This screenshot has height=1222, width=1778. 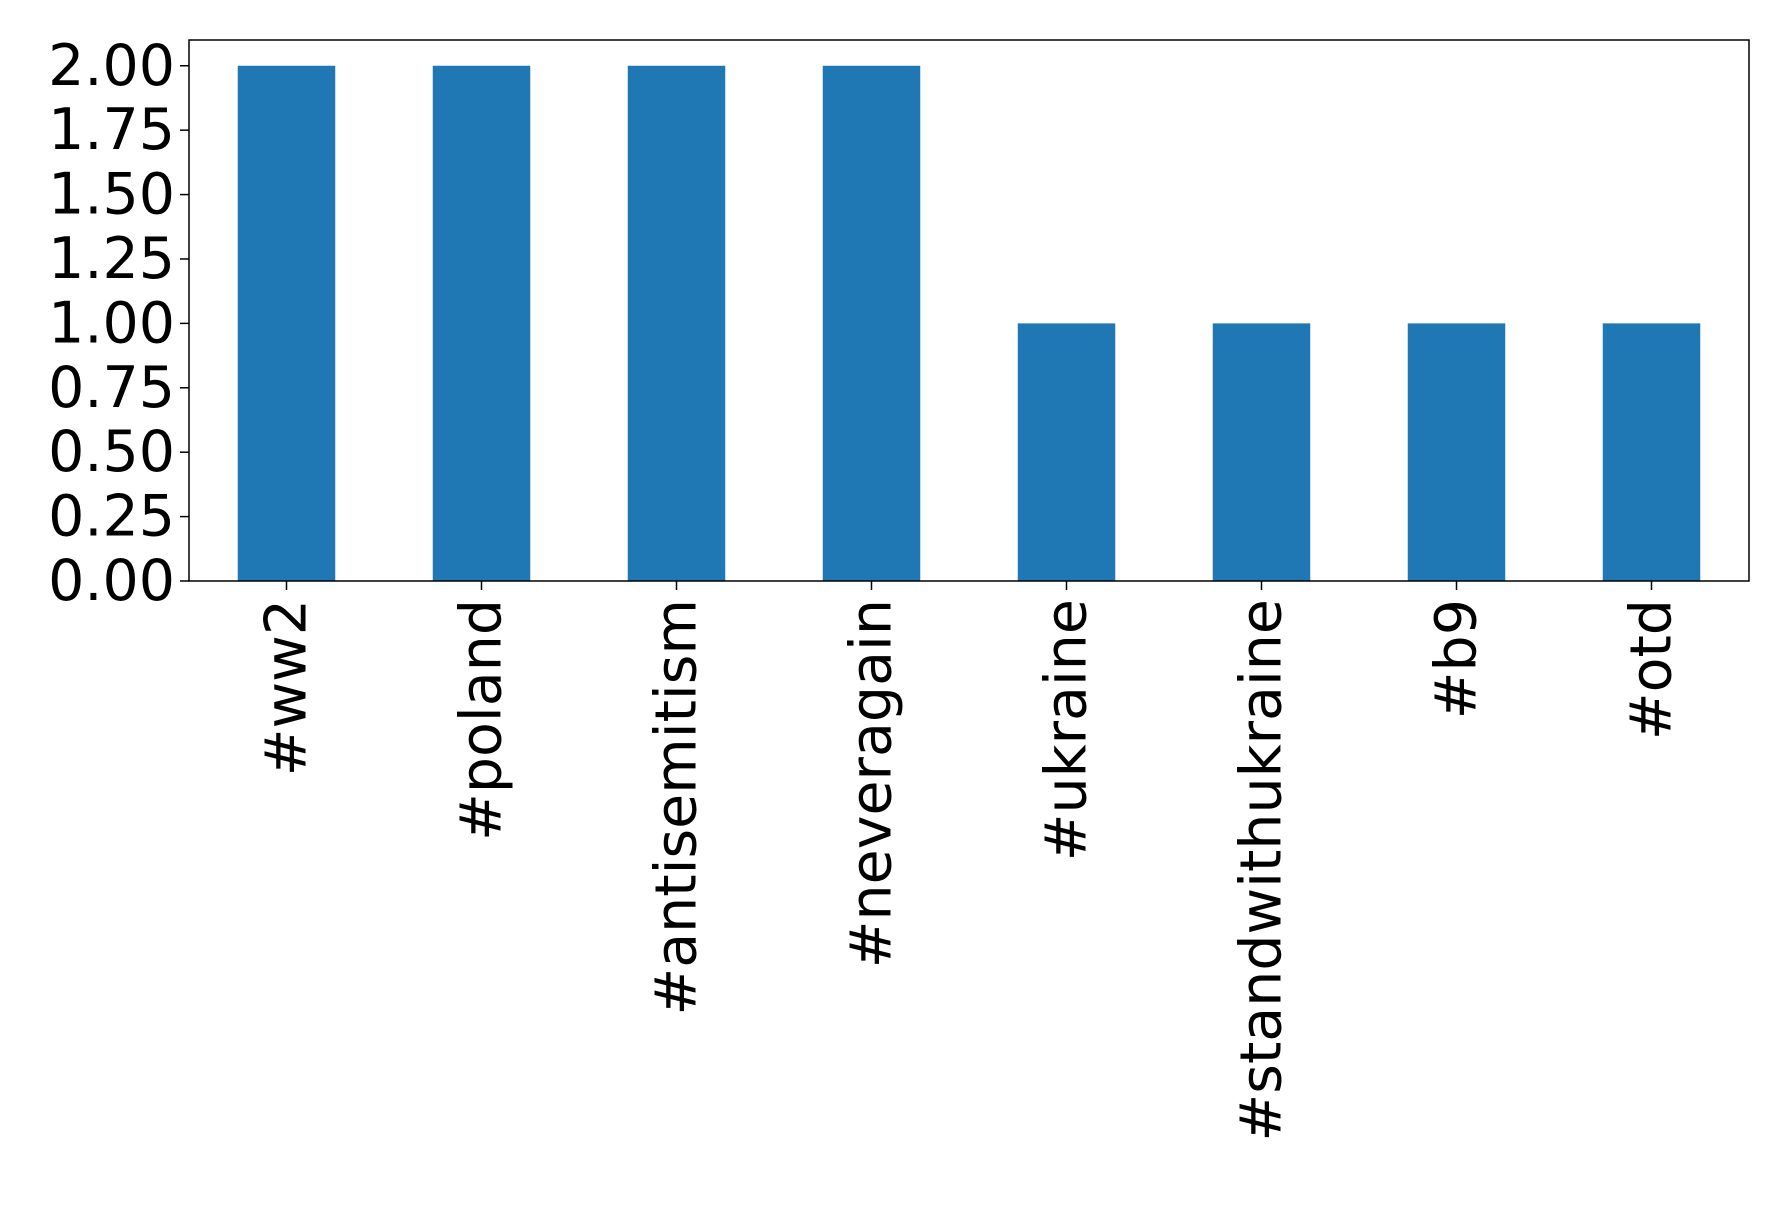 What do you see at coordinates (111, 581) in the screenshot?
I see `y-tick-label: 0.00` at bounding box center [111, 581].